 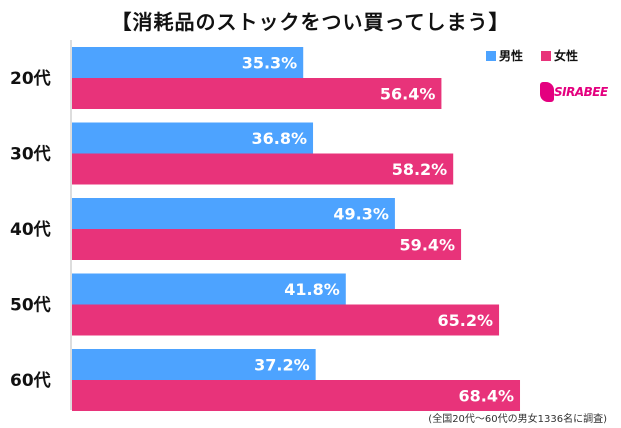 I want to click on value-label-male-2: 36.8%, so click(x=280, y=138).